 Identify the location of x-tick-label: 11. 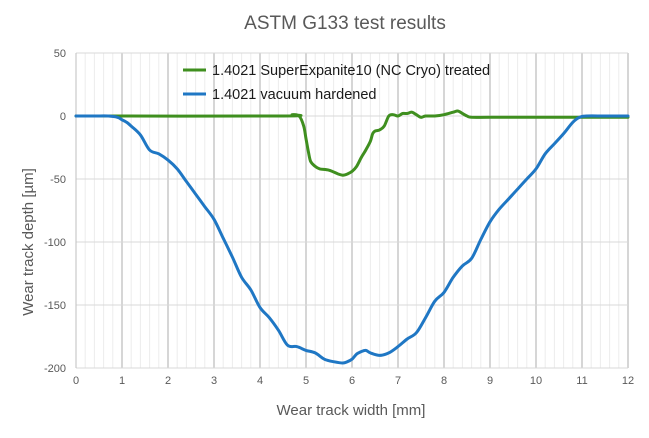
(581, 381).